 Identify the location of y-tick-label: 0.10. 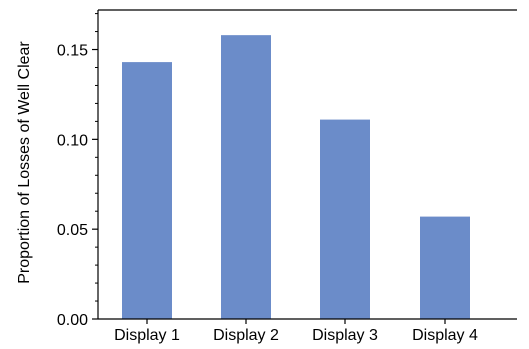
(72, 140).